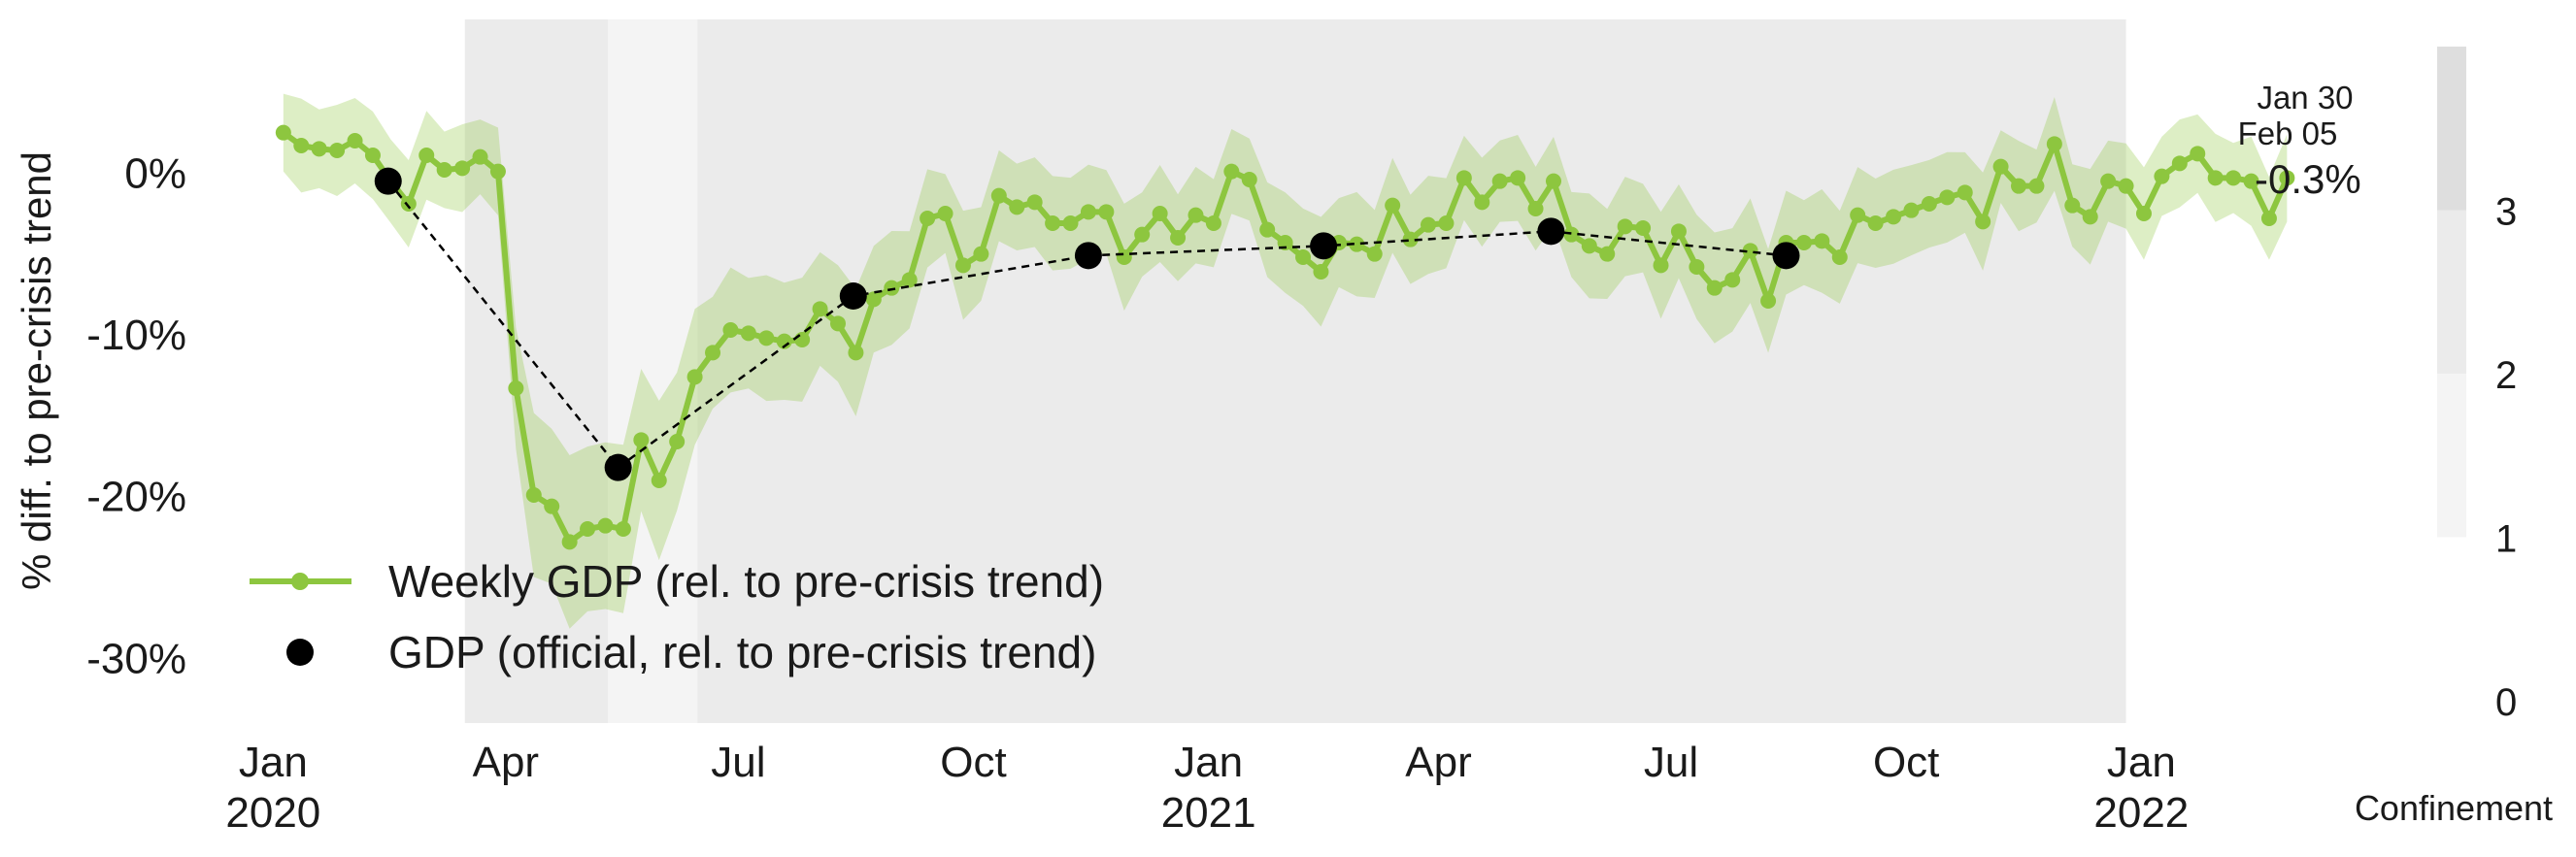 This screenshot has height=857, width=2576. I want to click on x-tick-year-0: 2020, so click(272, 813).